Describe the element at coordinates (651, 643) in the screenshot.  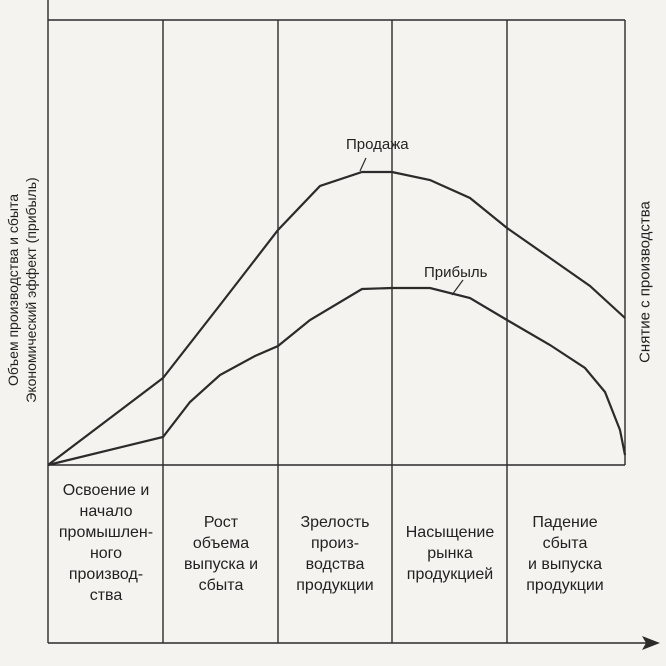
I see `x-axis-arrow-icon` at that location.